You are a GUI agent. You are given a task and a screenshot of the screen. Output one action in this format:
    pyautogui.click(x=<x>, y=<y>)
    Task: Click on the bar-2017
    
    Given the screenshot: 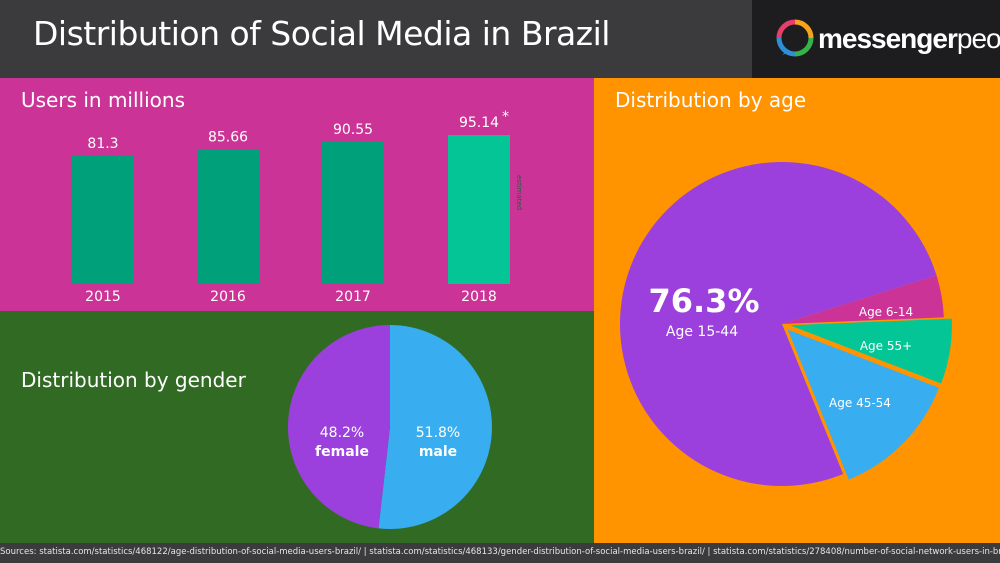 What is the action you would take?
    pyautogui.click(x=353, y=212)
    